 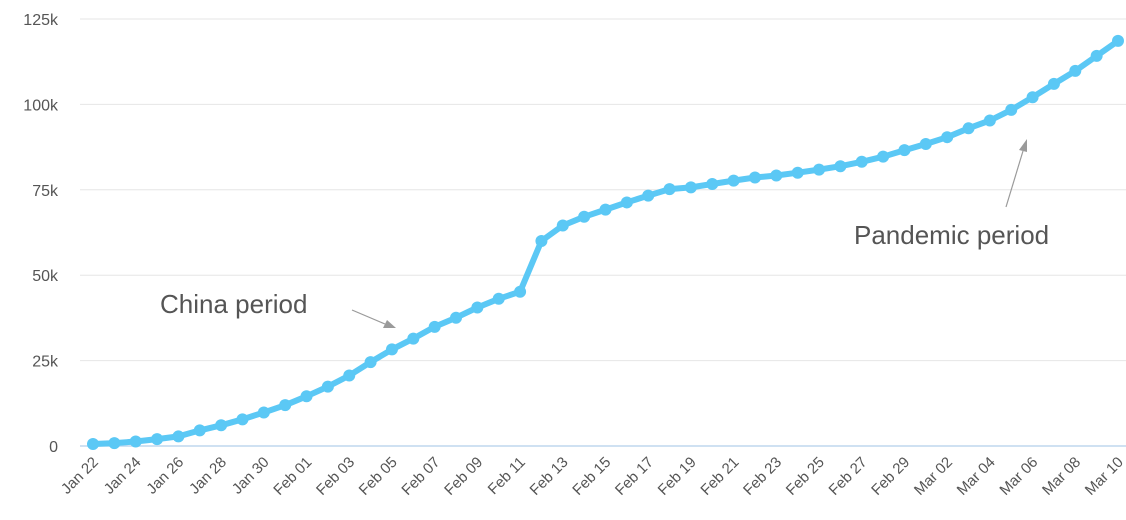 I want to click on x-tick-label: Mar 06, so click(x=1018, y=476).